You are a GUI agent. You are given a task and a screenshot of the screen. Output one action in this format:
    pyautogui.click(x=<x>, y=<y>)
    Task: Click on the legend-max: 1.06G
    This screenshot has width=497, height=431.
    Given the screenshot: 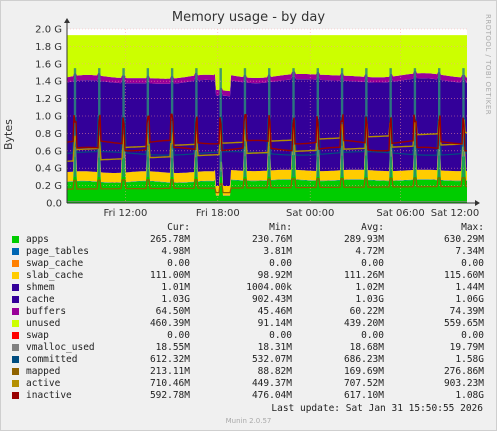 What is the action you would take?
    pyautogui.click(x=469, y=299)
    